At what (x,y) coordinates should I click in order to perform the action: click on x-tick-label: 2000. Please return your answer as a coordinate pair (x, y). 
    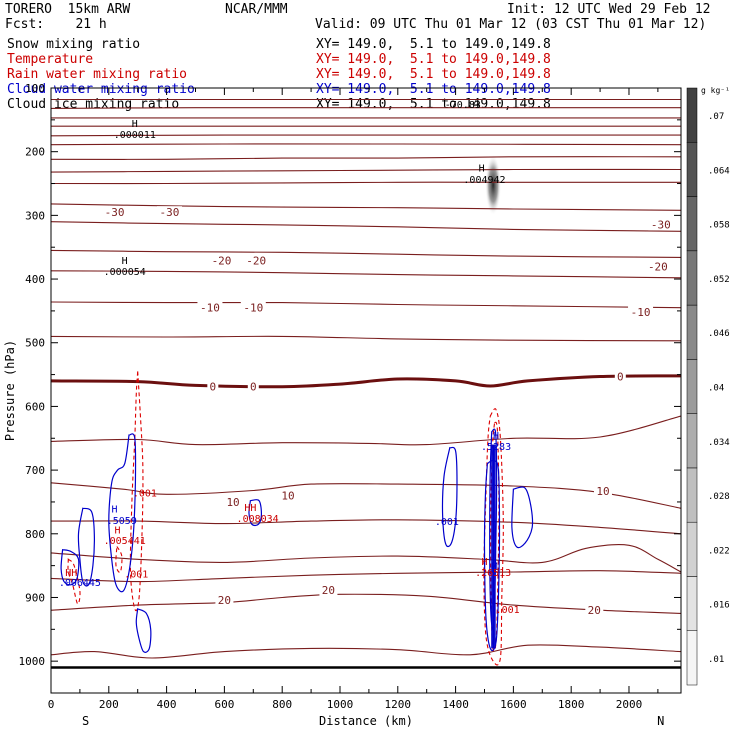
    Looking at the image, I should click on (629, 704).